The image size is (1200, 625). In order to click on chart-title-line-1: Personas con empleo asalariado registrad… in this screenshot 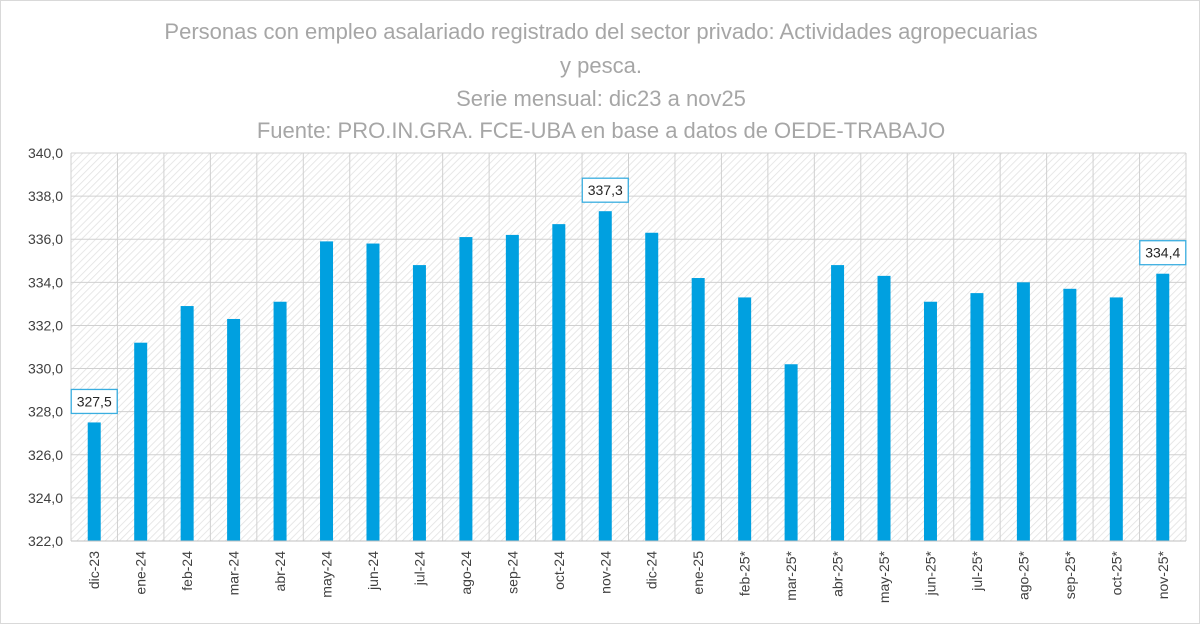, I will do `click(601, 31)`.